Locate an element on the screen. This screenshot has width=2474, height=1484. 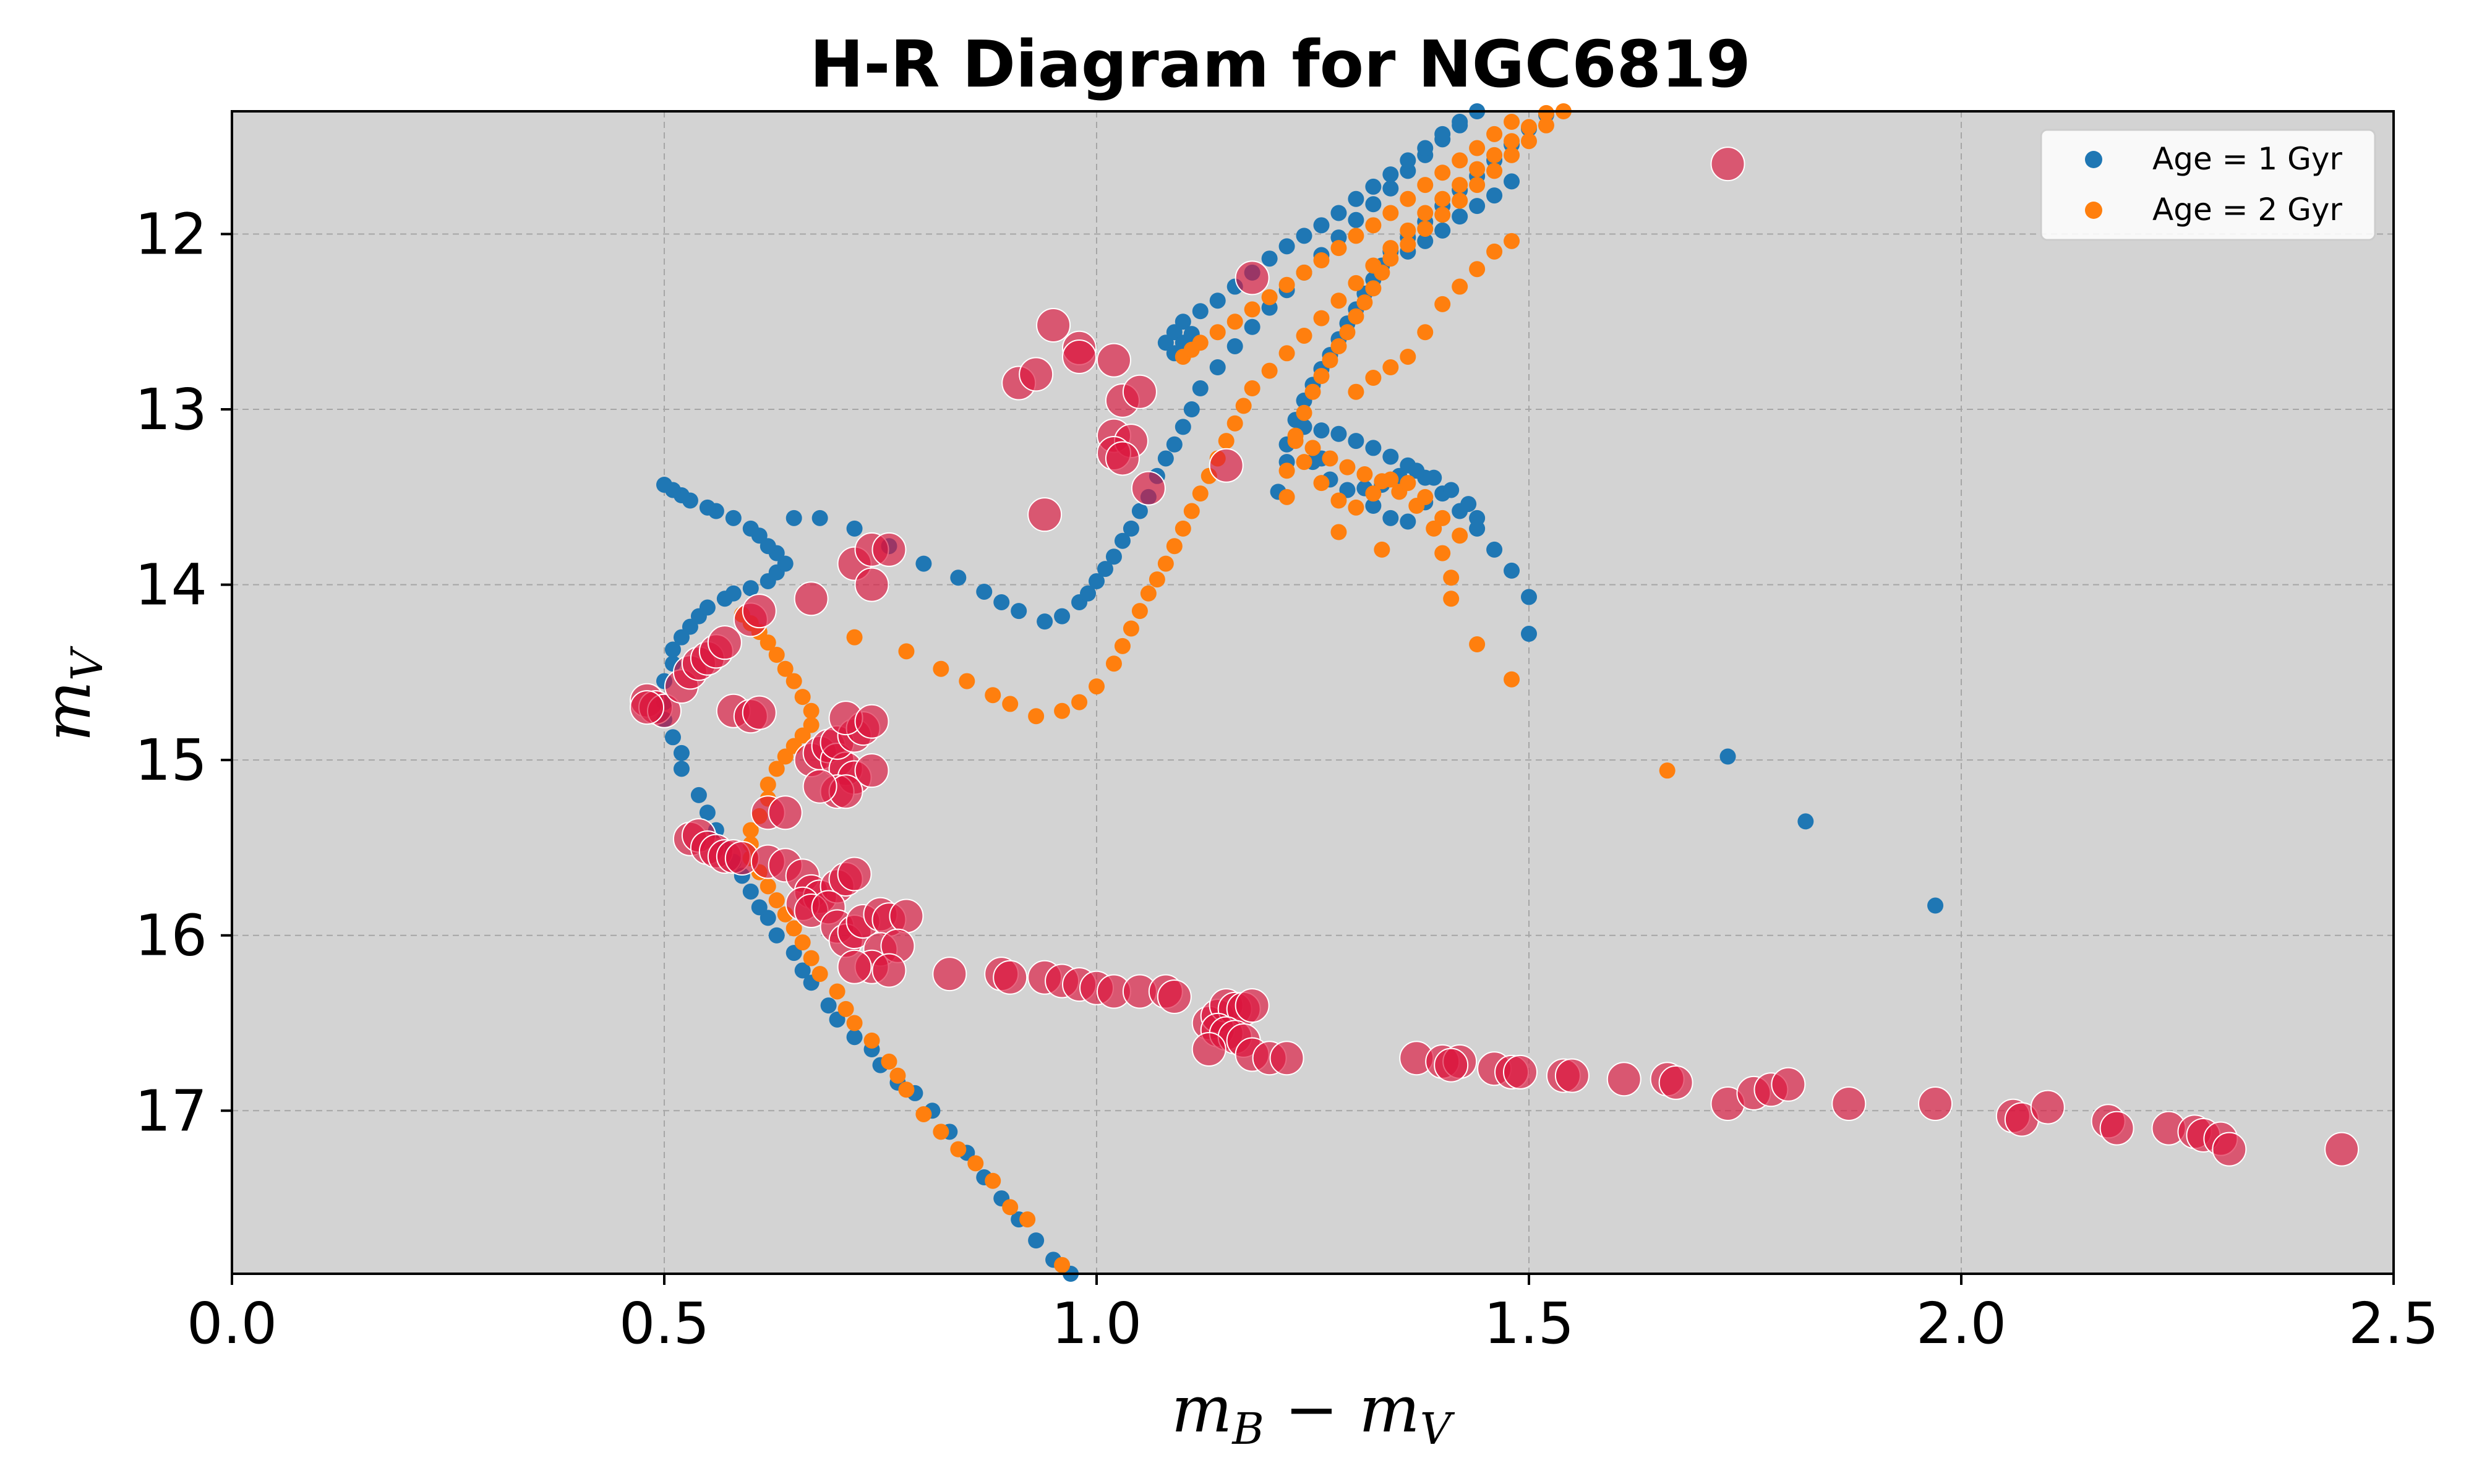
x-label-subscript-1: B is located at coordinates (1247, 1429).